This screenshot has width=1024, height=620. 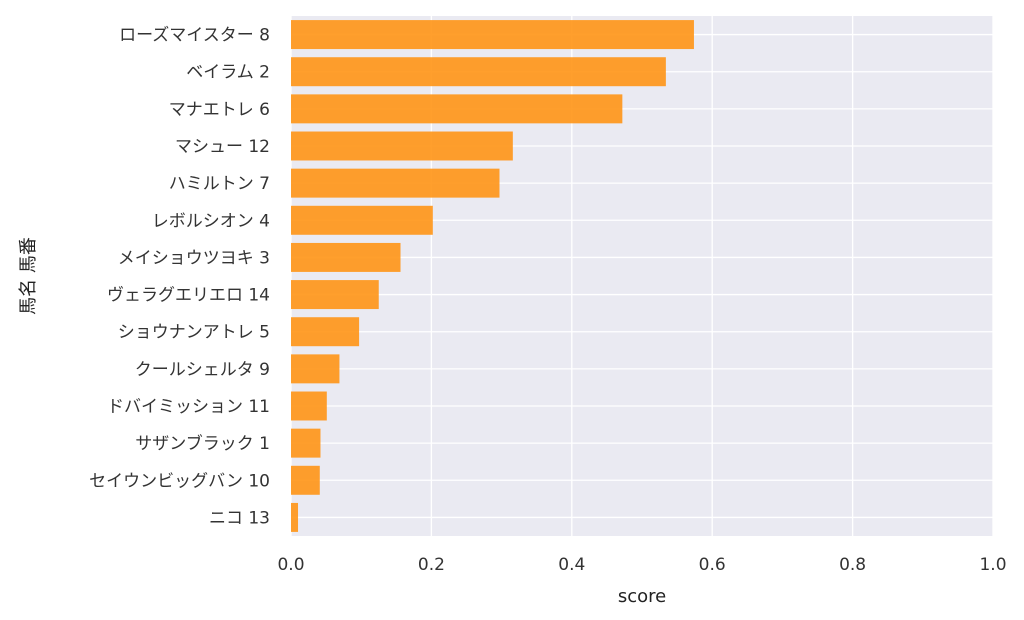 I want to click on y-tick-label: ニコ 13, so click(x=239, y=518).